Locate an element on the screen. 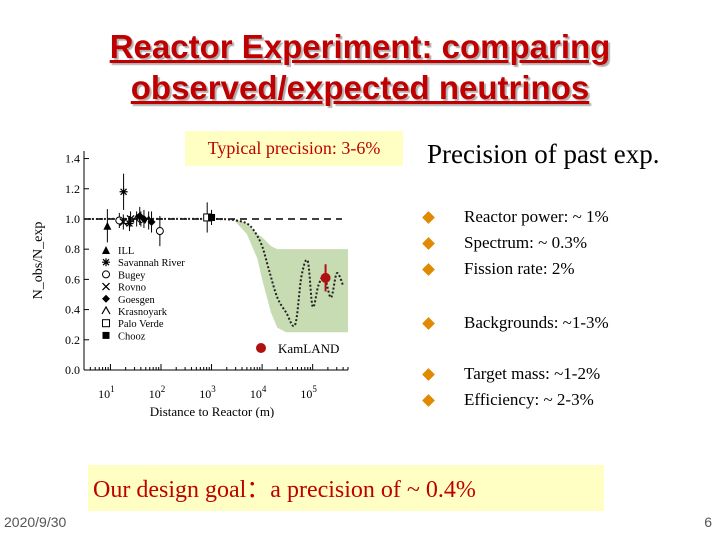 This screenshot has height=540, width=720. legend-label-palo-verde: Palo Verde is located at coordinates (141, 324).